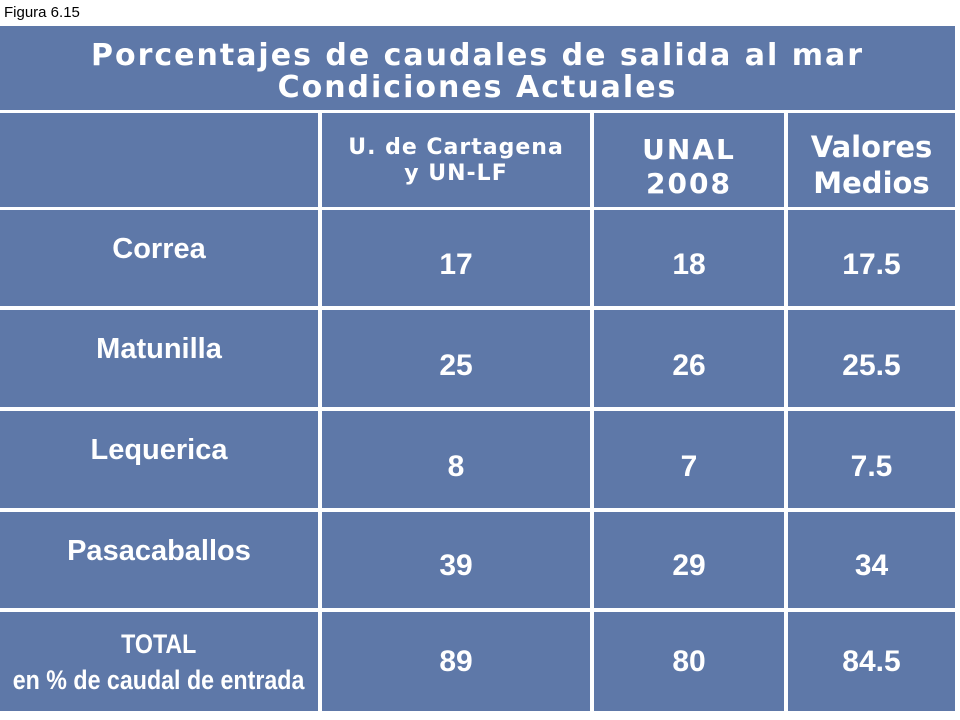 The image size is (960, 720). Describe the element at coordinates (689, 661) in the screenshot. I see `cell-total-unal: 80` at that location.